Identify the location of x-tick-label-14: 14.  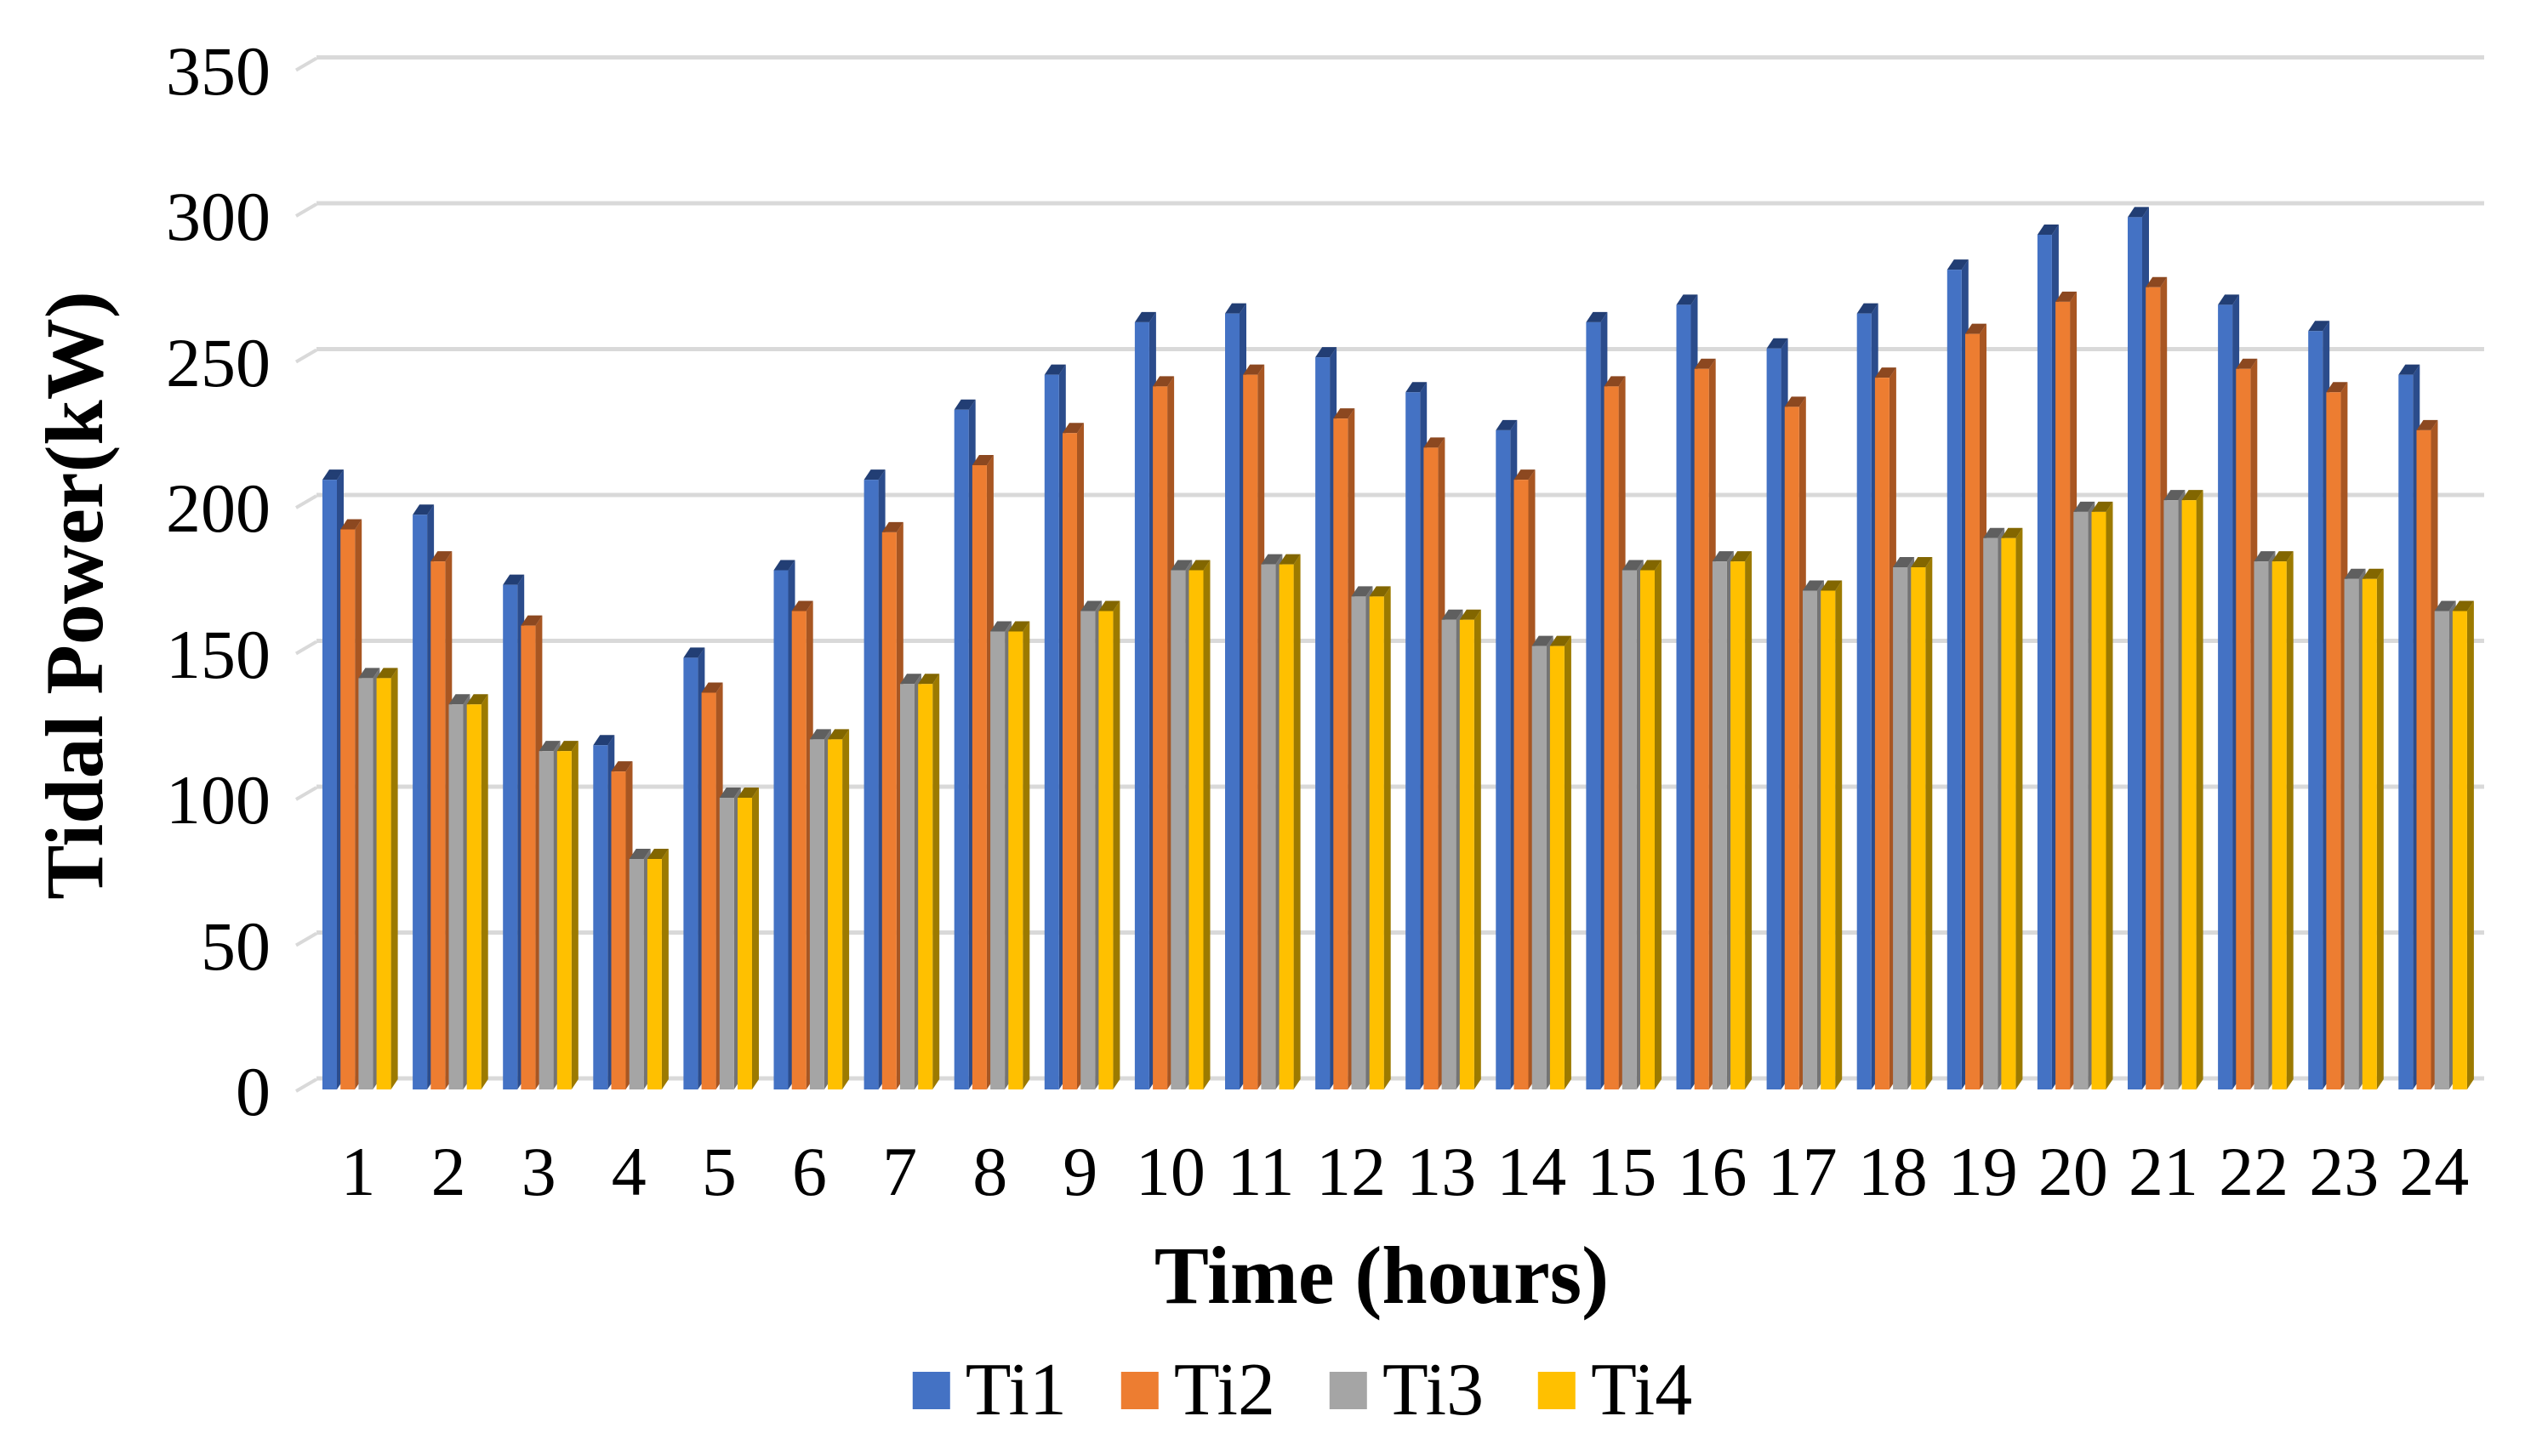
(1531, 1171).